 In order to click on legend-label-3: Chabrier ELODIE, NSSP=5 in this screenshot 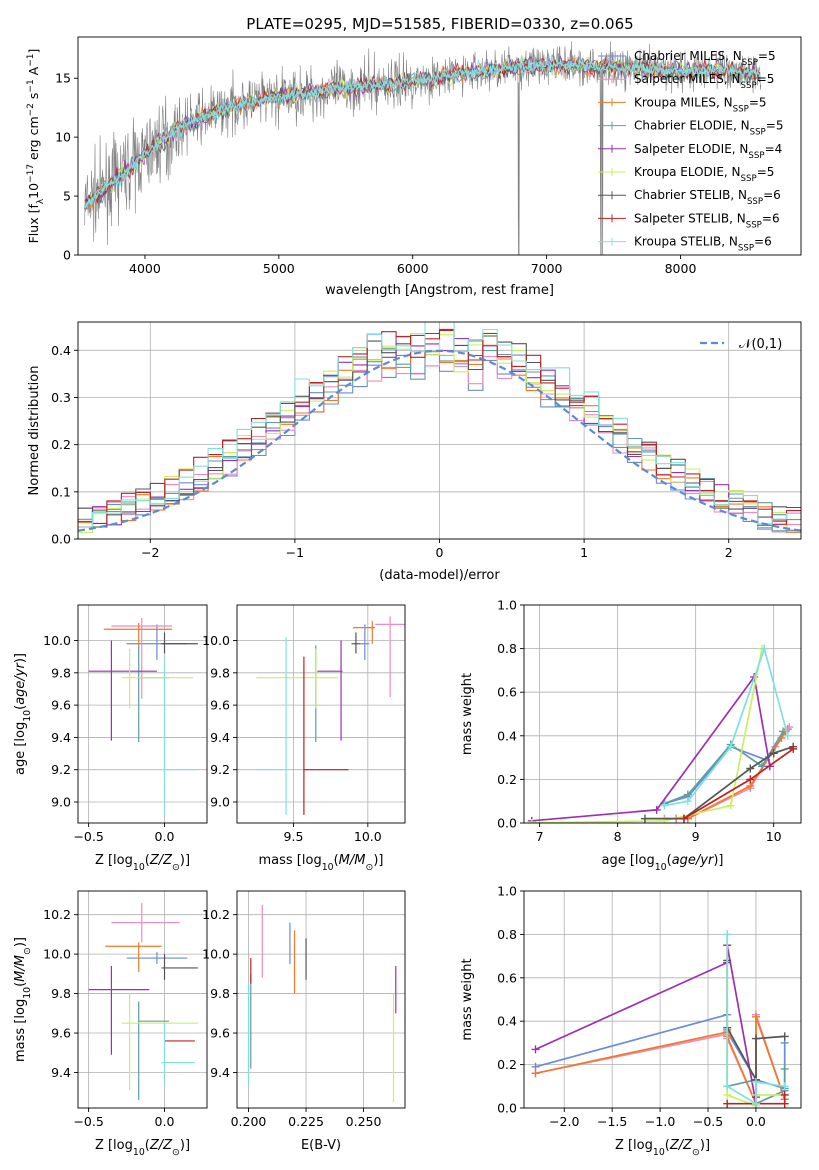, I will do `click(708, 128)`.